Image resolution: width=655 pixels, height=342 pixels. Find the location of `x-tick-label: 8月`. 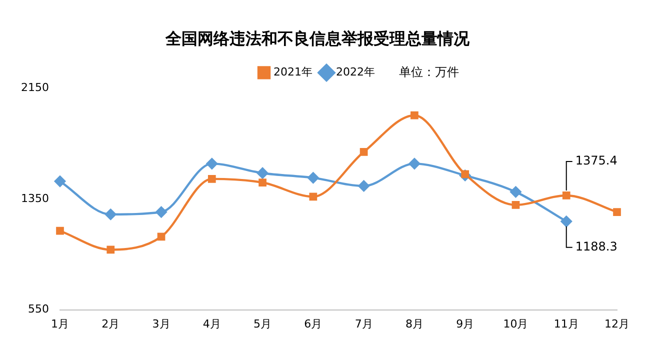

x-tick-label: 8月 is located at coordinates (414, 323).